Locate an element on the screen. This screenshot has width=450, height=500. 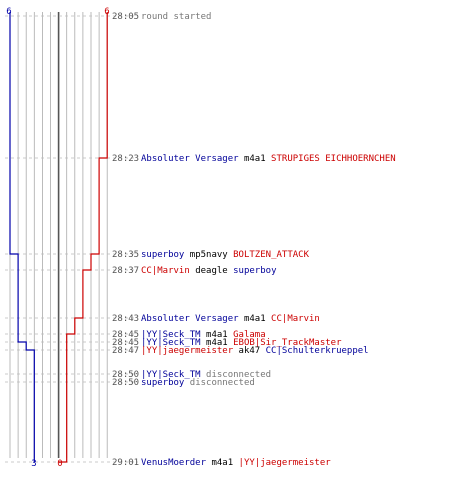
red-team-alive-line is located at coordinates (83, 237).